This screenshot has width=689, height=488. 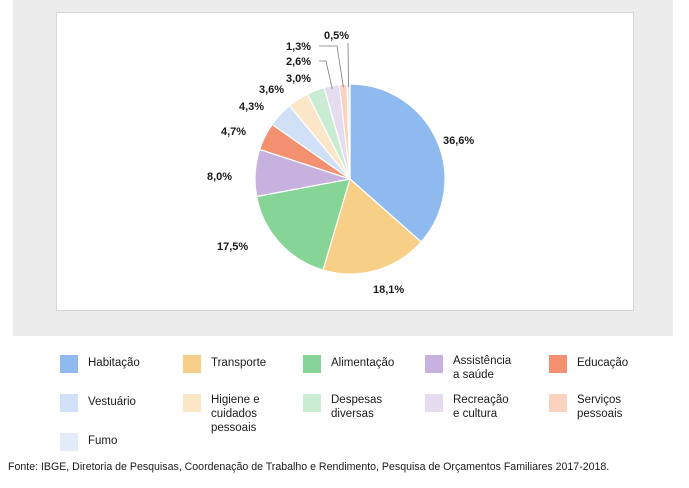 I want to click on slice-label-3: 17,5%, so click(x=232, y=247).